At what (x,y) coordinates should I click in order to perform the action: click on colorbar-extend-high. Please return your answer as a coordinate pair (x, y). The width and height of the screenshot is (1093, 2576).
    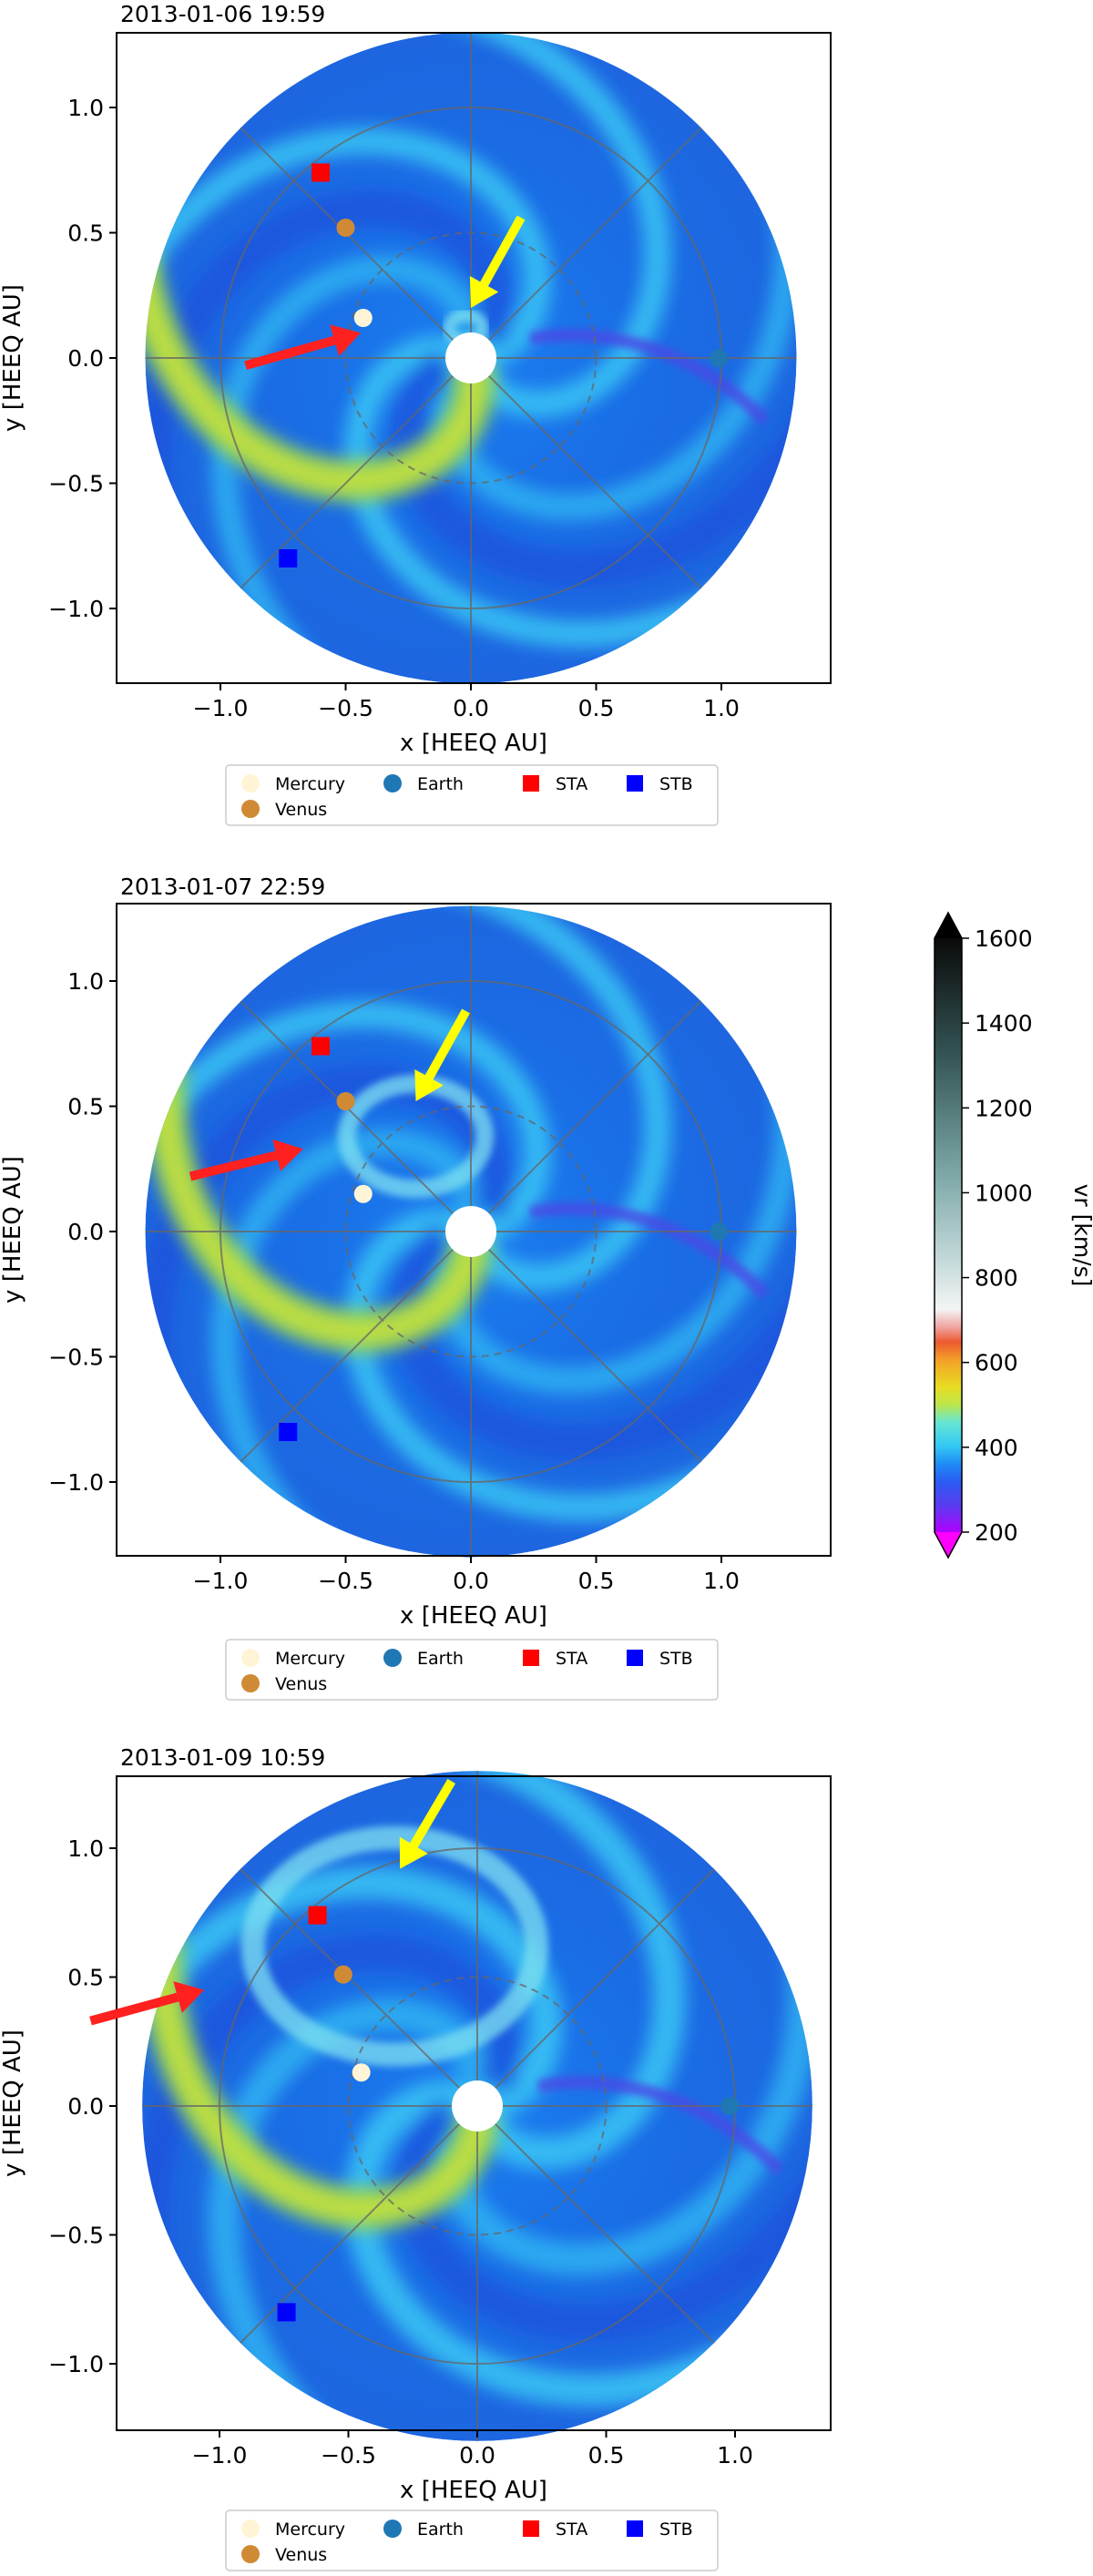
    Looking at the image, I should click on (949, 925).